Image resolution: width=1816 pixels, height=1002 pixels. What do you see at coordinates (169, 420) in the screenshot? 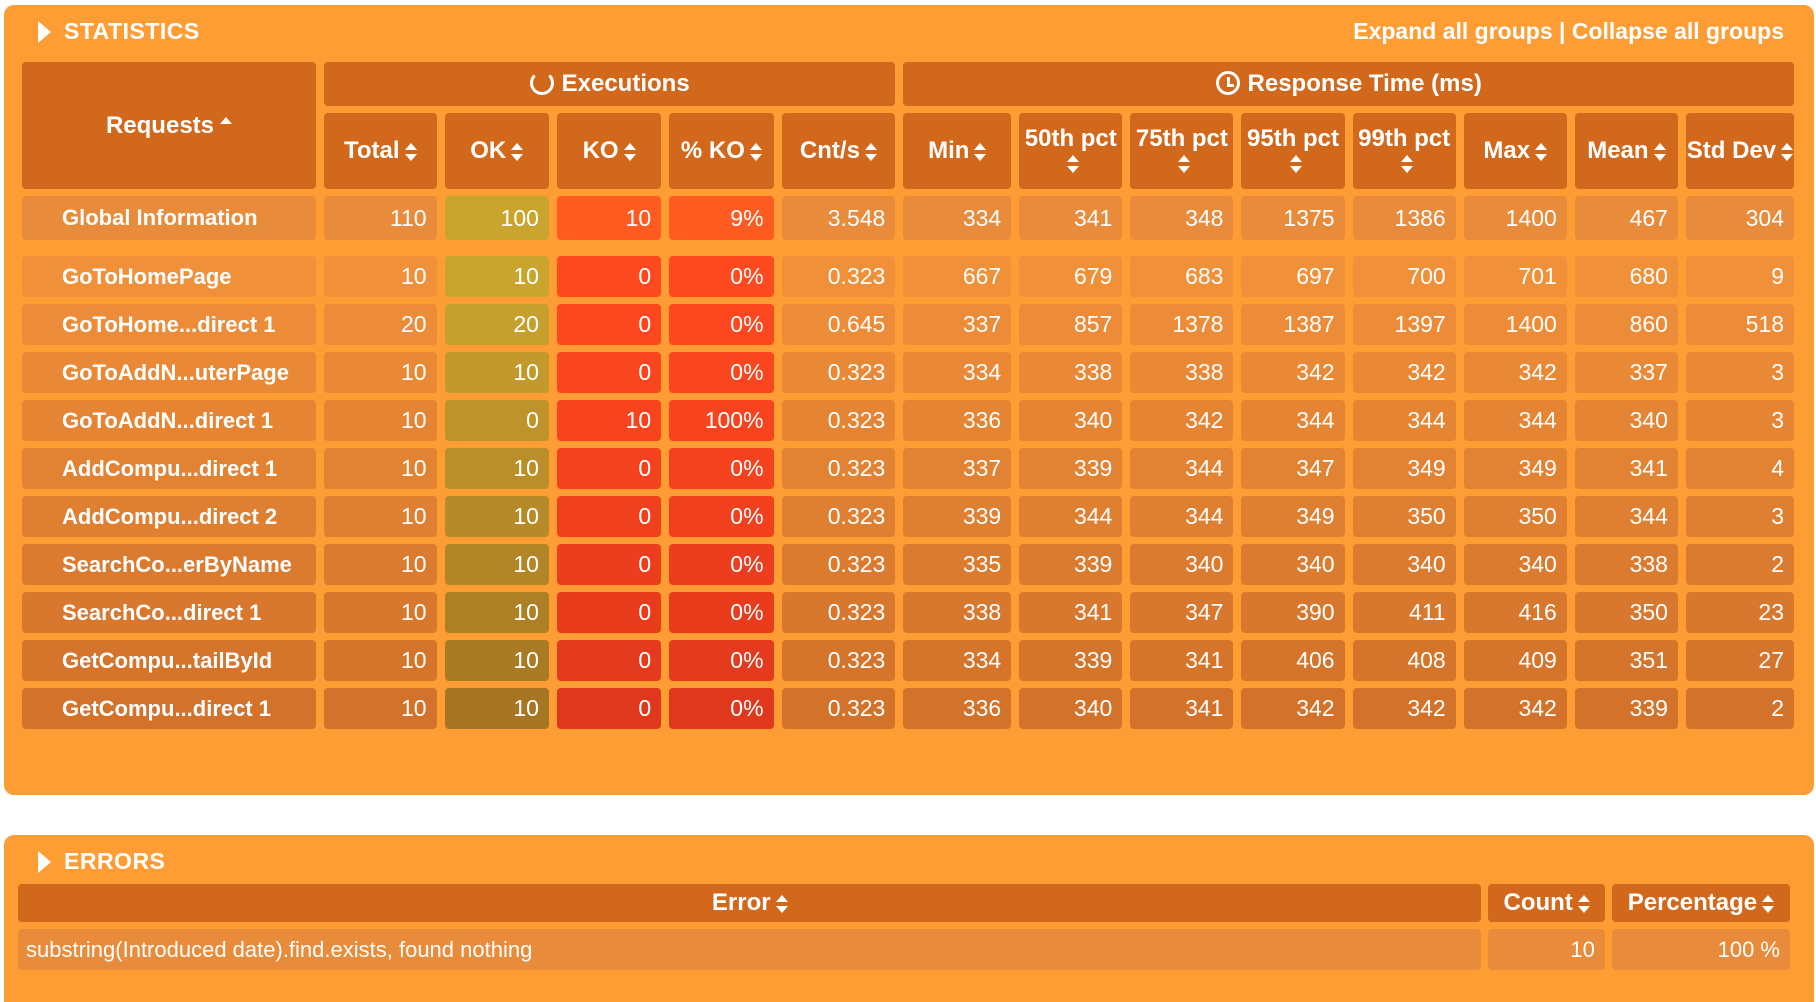
I see `request-name: GoToAddN...direct 1` at bounding box center [169, 420].